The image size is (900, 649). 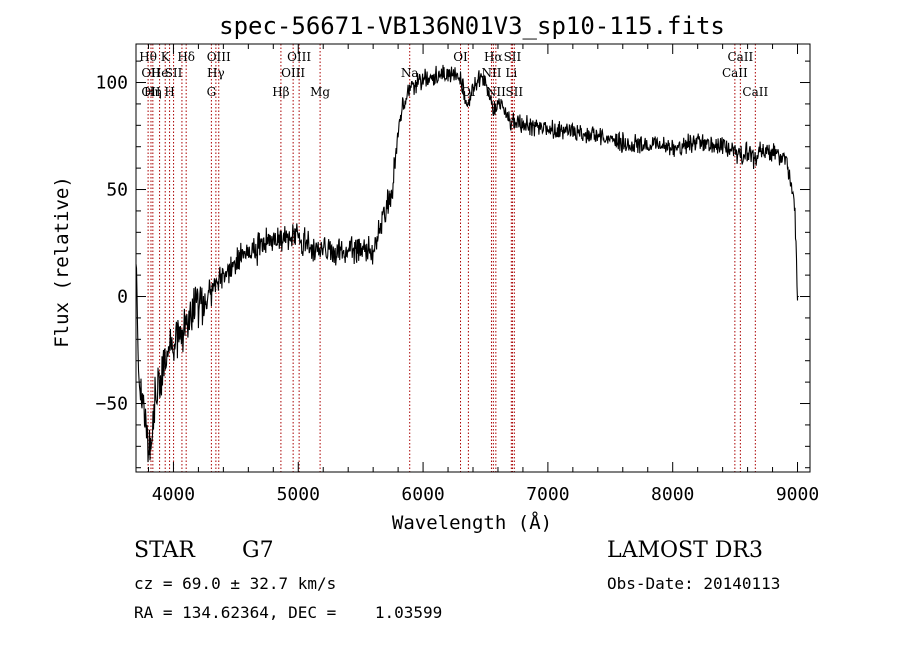 What do you see at coordinates (258, 550) in the screenshot?
I see `object-subclass: G7` at bounding box center [258, 550].